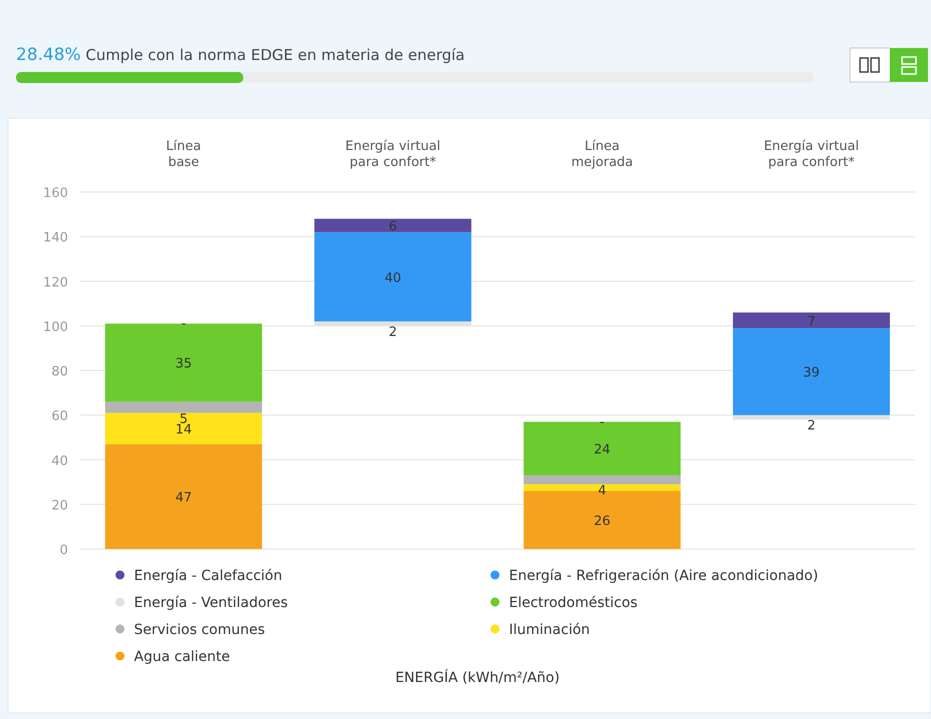 The image size is (931, 719). I want to click on y-tick-label: 20, so click(59, 506).